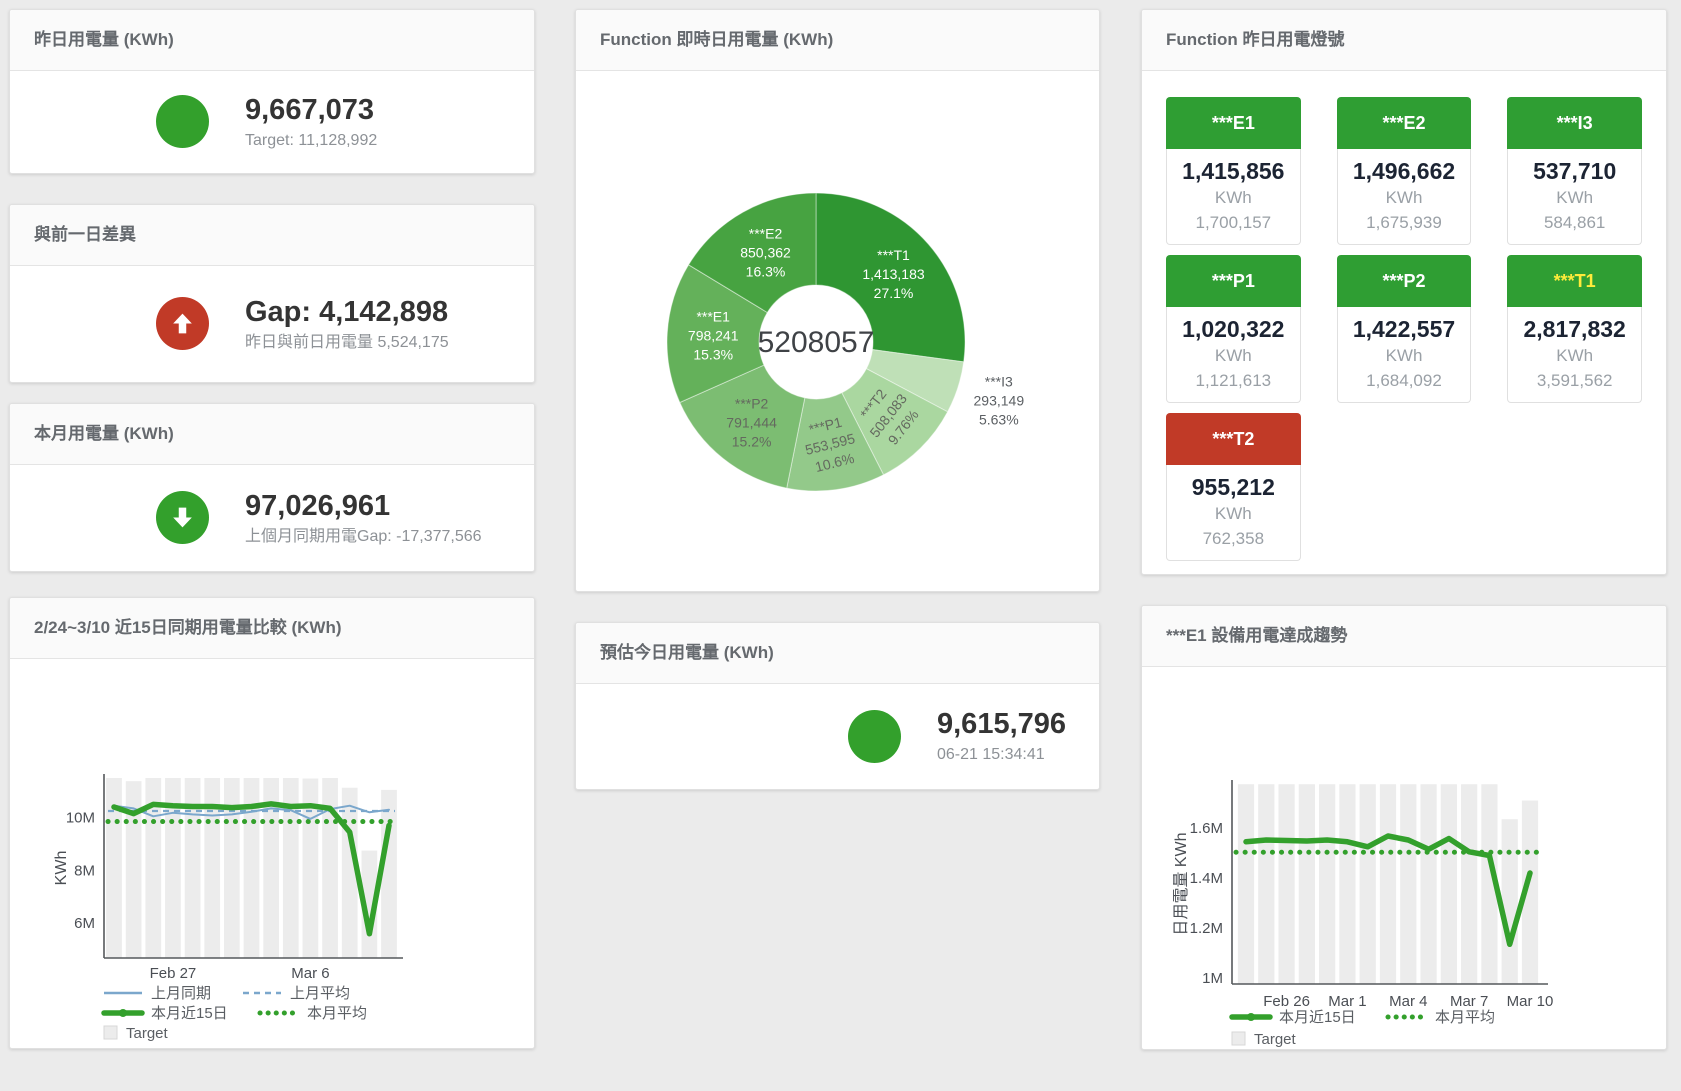 This screenshot has height=1091, width=1681. I want to click on panel-yesterday-title: 昨日用電量 (KWh), so click(272, 40).